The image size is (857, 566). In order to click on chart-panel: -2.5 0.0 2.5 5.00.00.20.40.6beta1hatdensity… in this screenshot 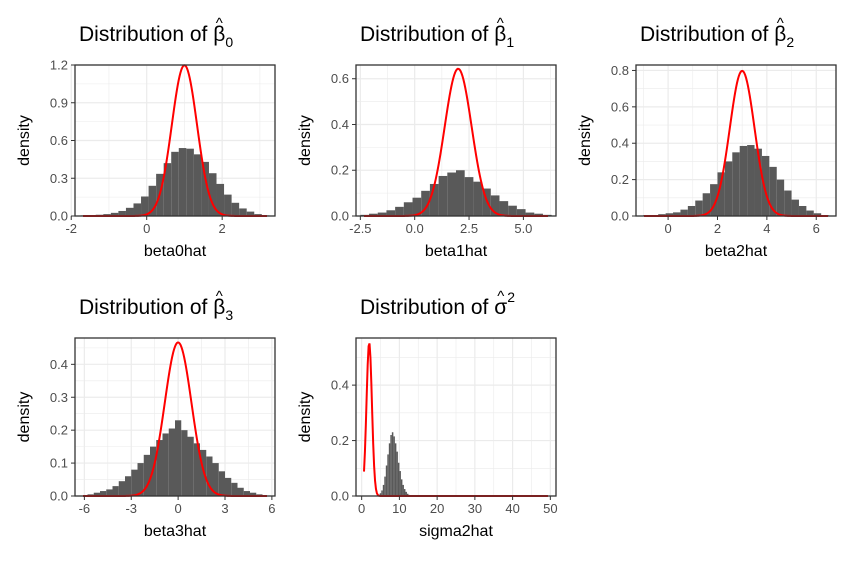, I will do `click(427, 137)`.